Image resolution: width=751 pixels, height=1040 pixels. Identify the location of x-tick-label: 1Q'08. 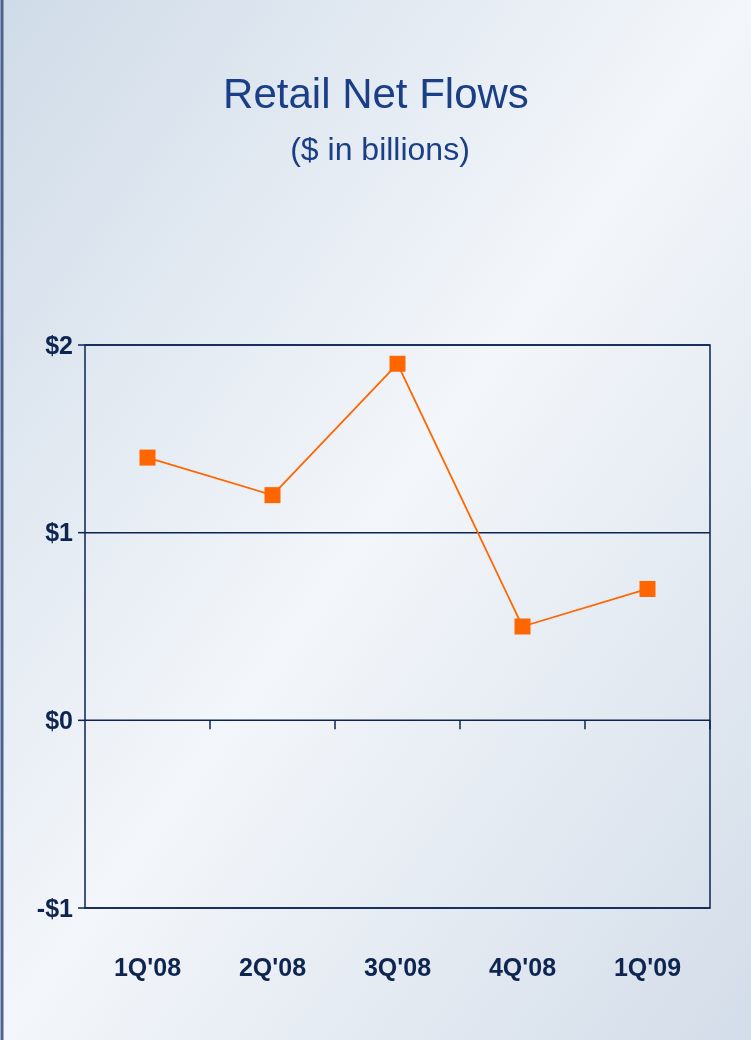
(147, 967).